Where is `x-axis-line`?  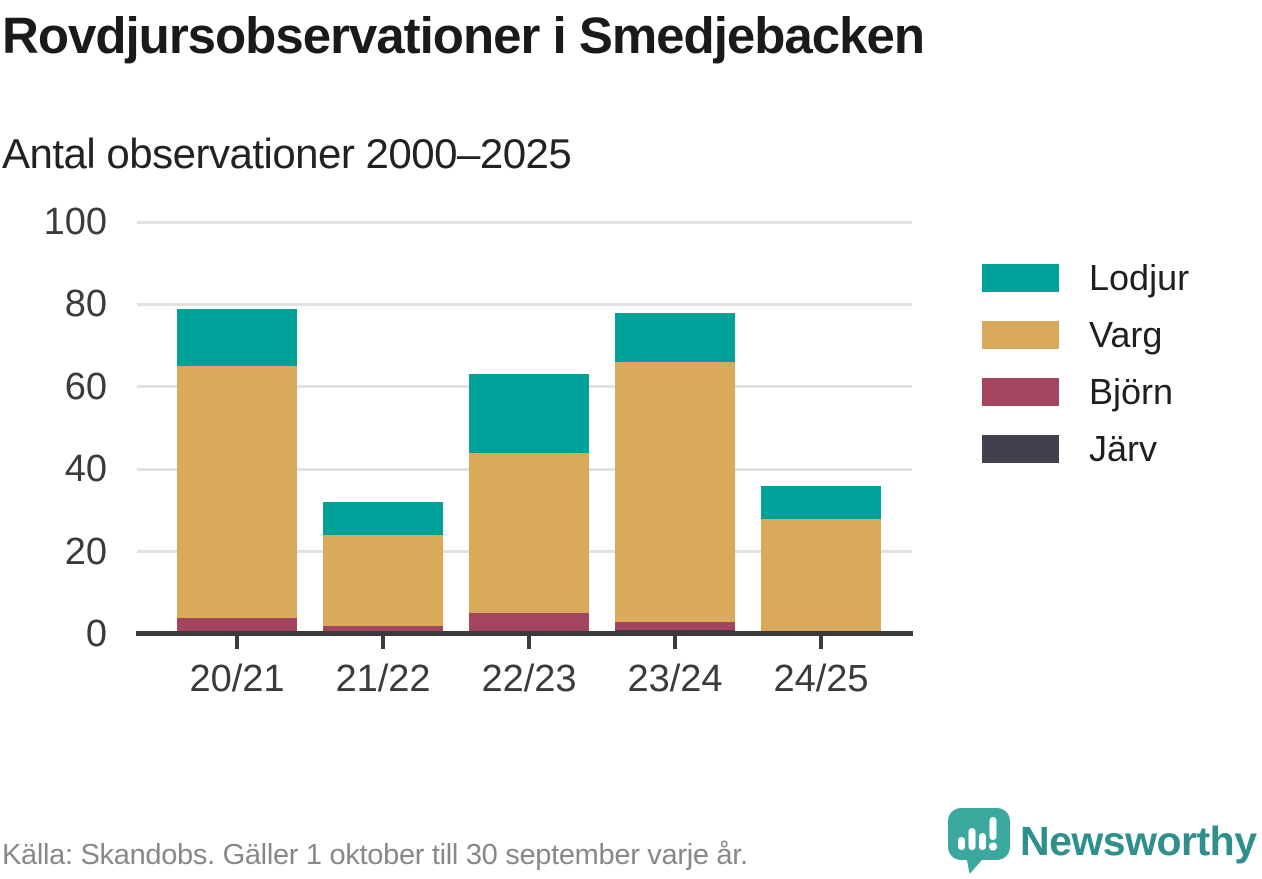 x-axis-line is located at coordinates (524, 633).